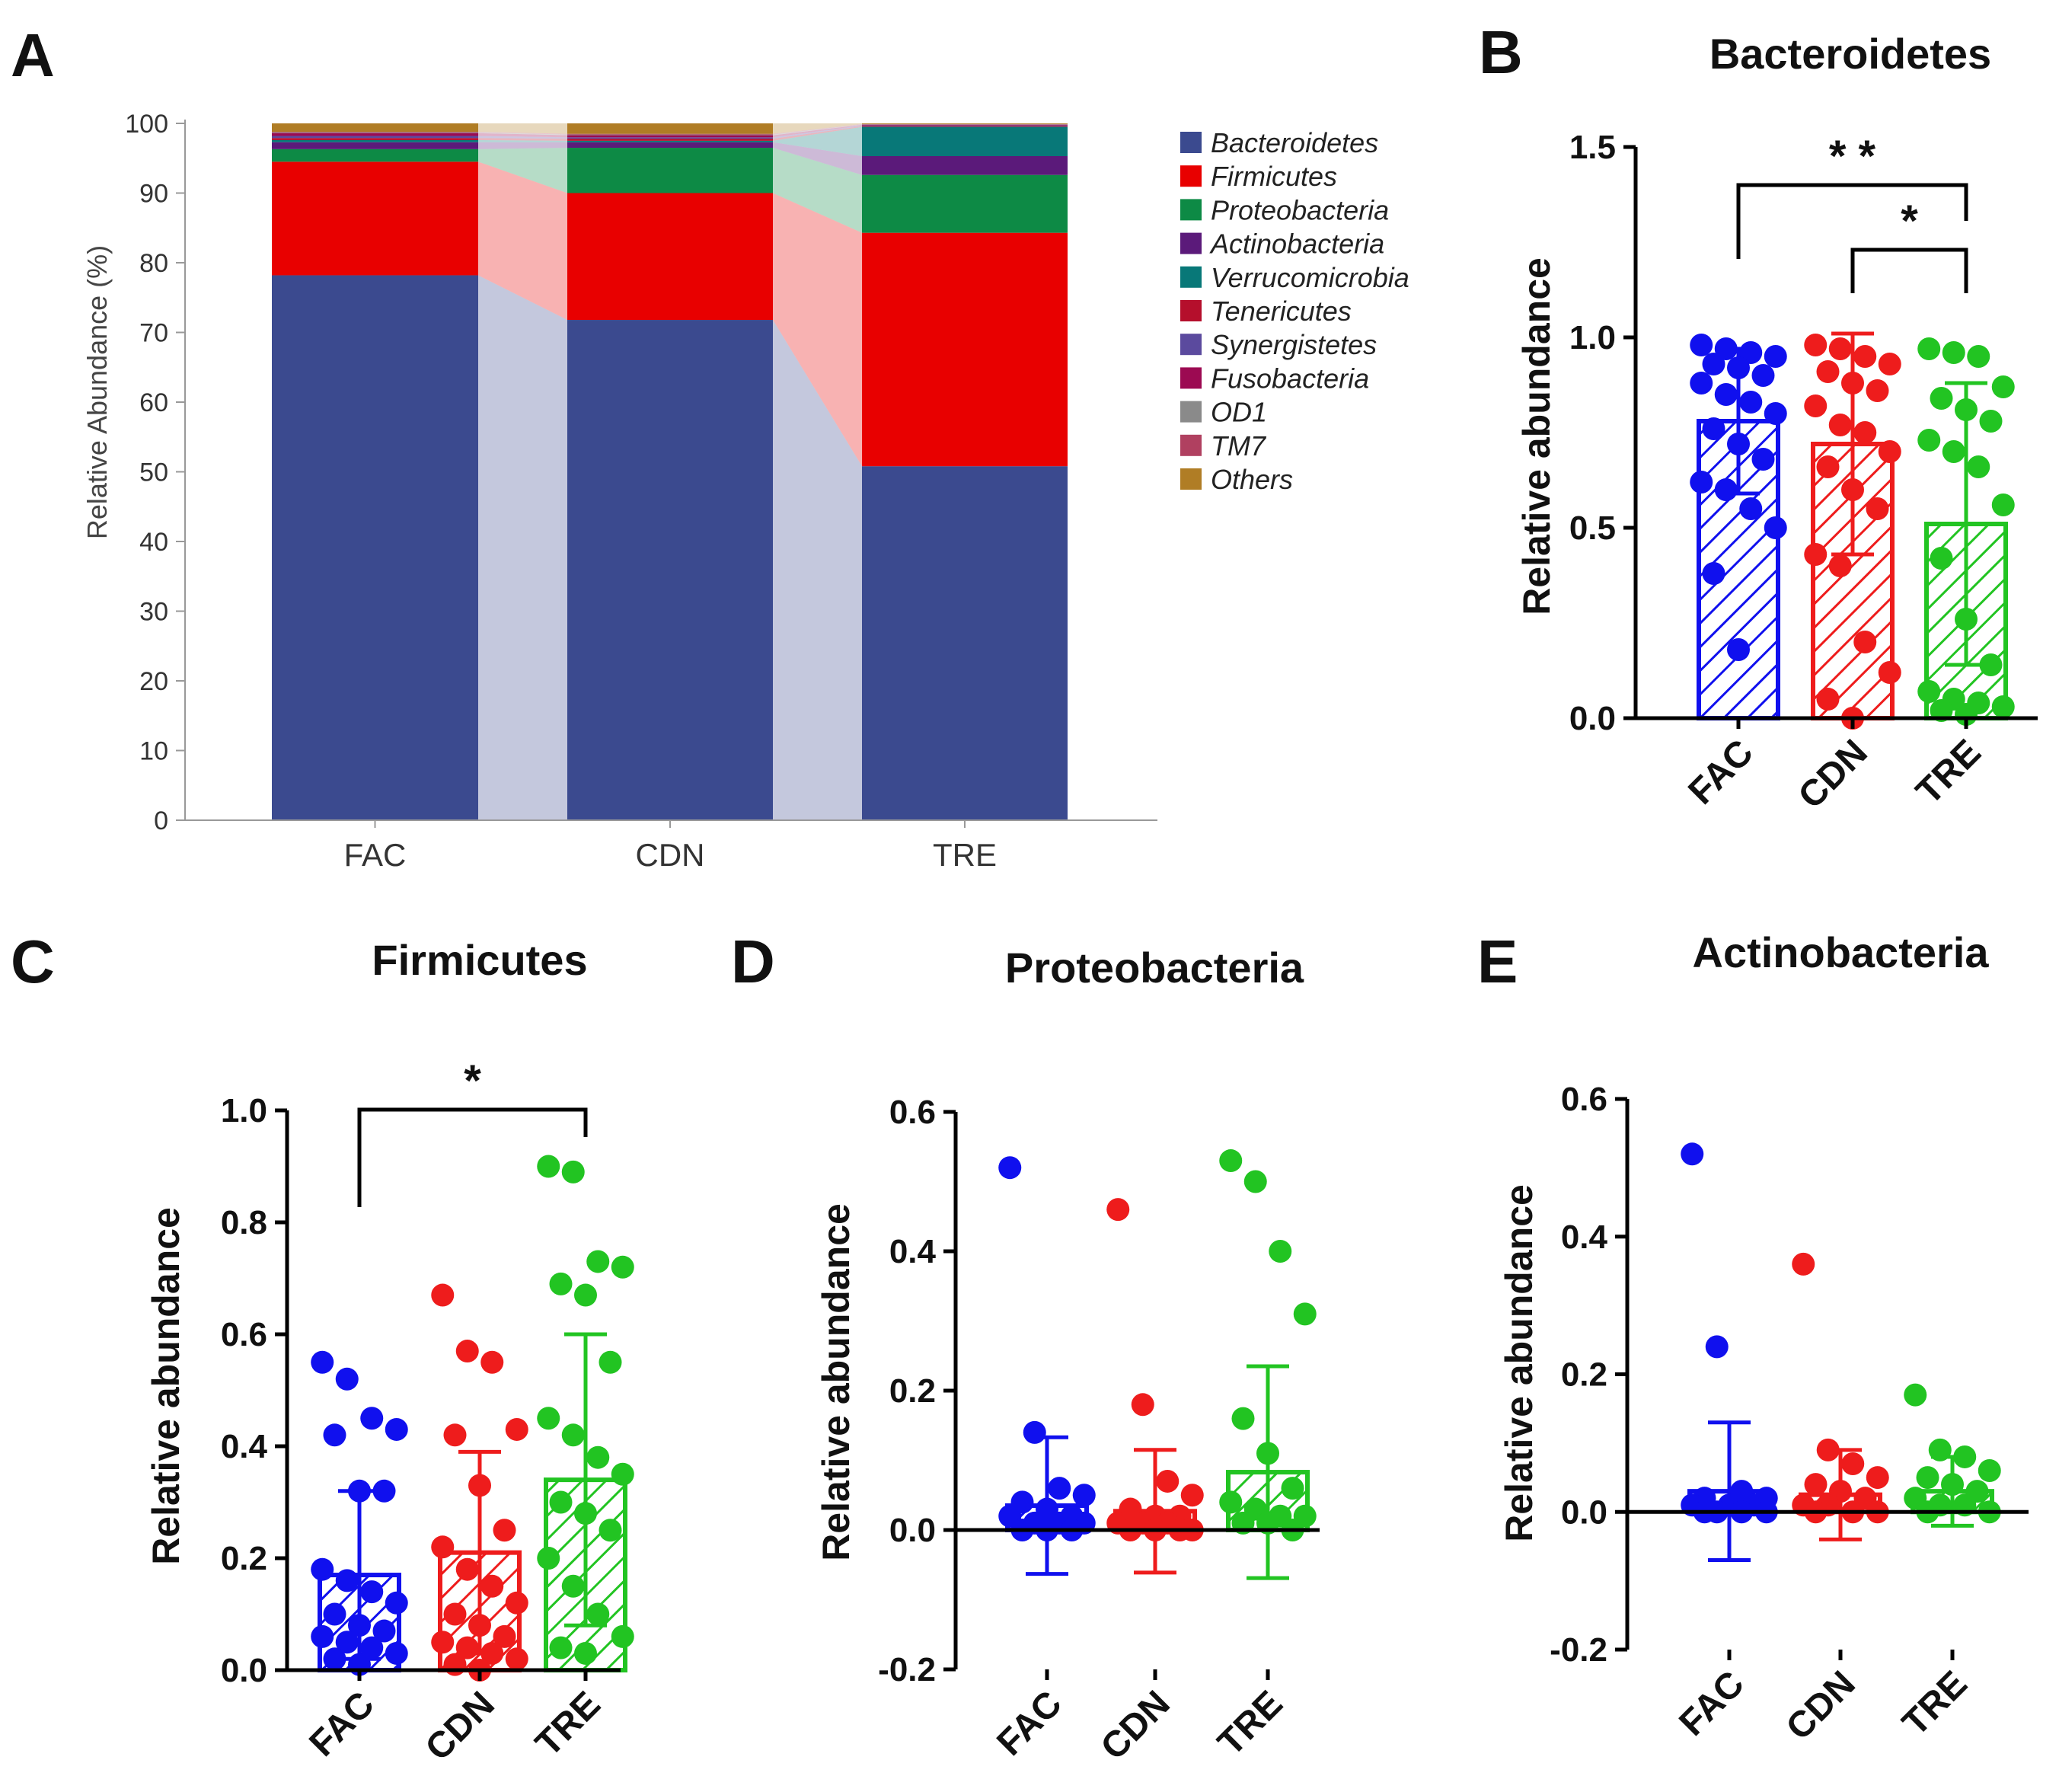 Image resolution: width=2059 pixels, height=1792 pixels. I want to click on bar-segment-tre-proteobacteria, so click(965, 204).